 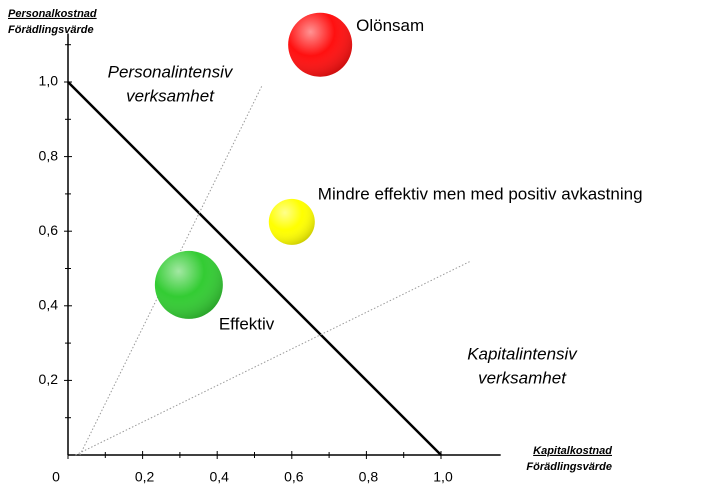 What do you see at coordinates (569, 467) in the screenshot?
I see `x-axis-title: Förädlingsvärde` at bounding box center [569, 467].